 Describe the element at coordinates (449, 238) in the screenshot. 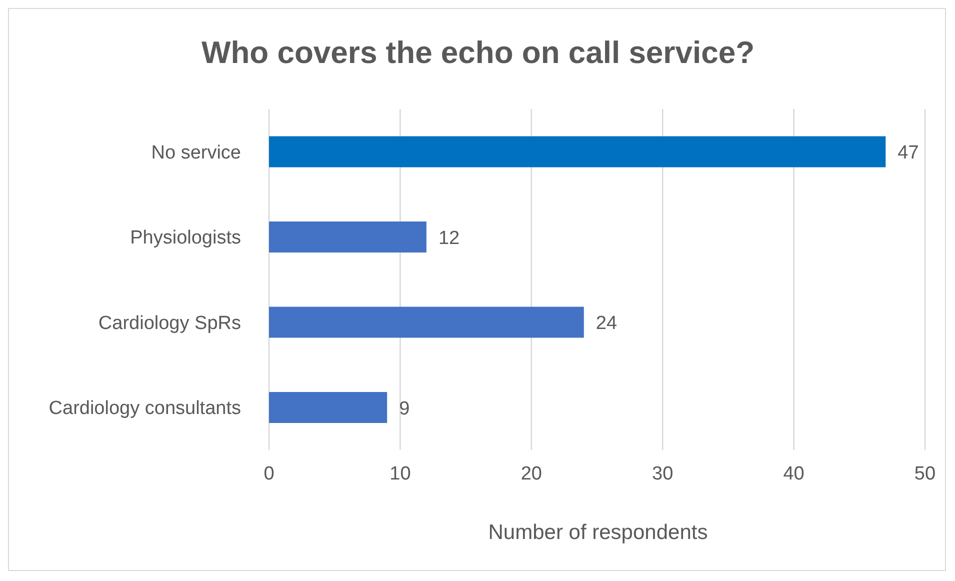

I see `data-label: 12` at that location.